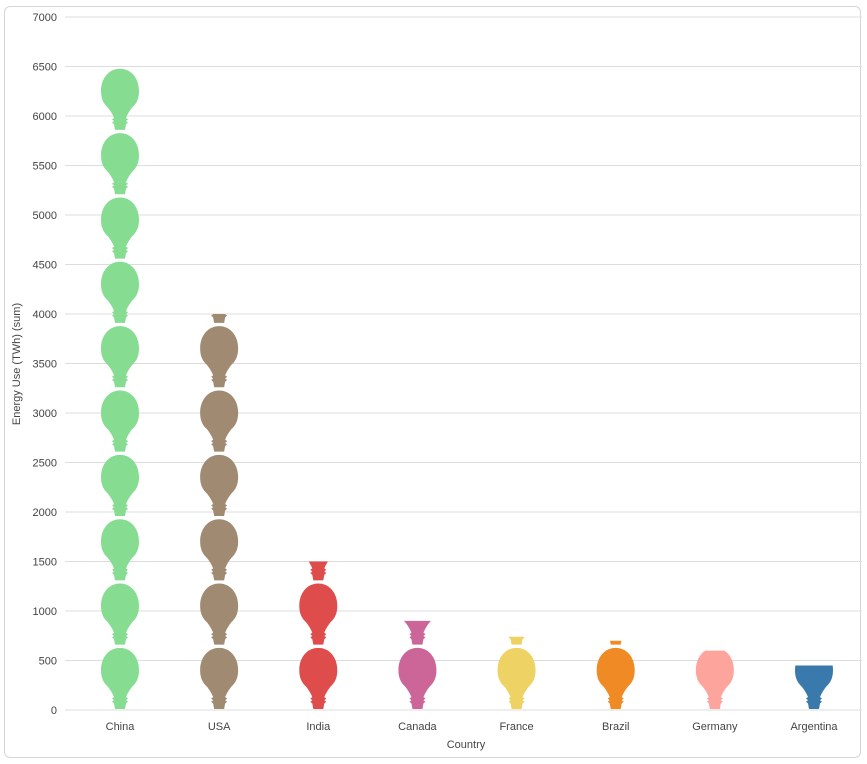 Image resolution: width=867 pixels, height=764 pixels. Describe the element at coordinates (45, 117) in the screenshot. I see `y-tick-label-12: 6000` at that location.